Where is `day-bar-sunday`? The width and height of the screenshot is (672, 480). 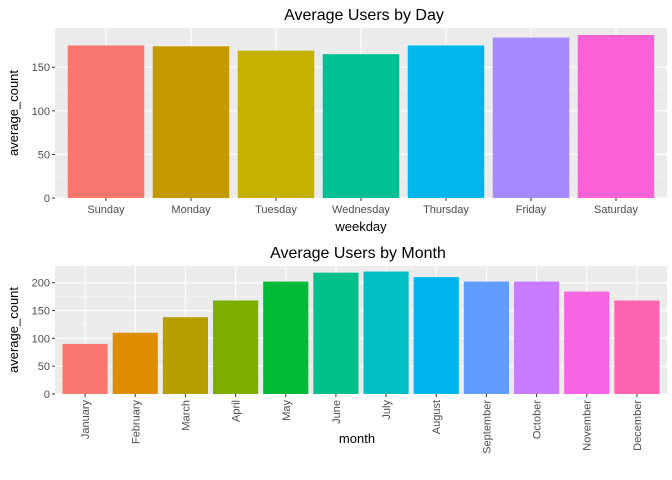 day-bar-sunday is located at coordinates (106, 121).